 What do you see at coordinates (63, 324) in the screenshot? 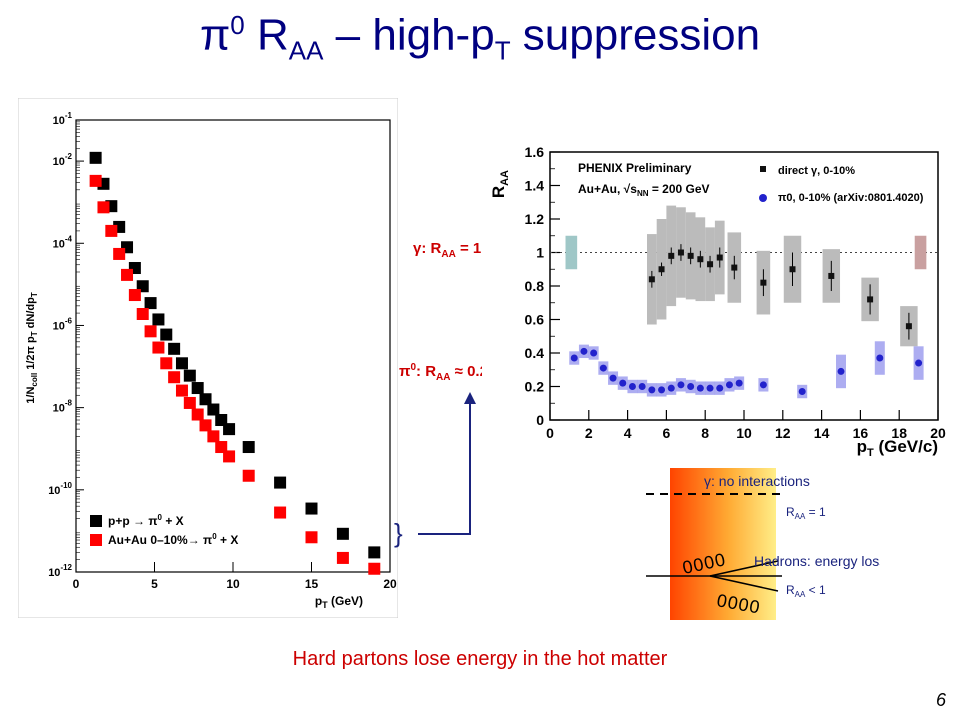
I see `spectrum-ytick-label: 10⁻⁶` at bounding box center [63, 324].